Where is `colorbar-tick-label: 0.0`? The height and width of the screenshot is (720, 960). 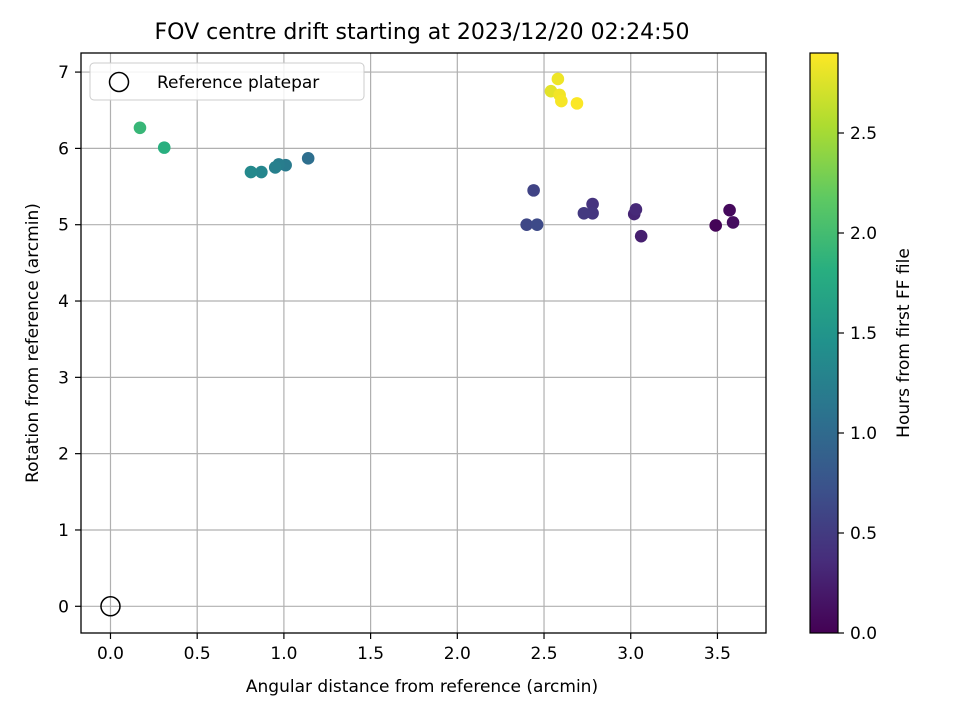 colorbar-tick-label: 0.0 is located at coordinates (863, 634).